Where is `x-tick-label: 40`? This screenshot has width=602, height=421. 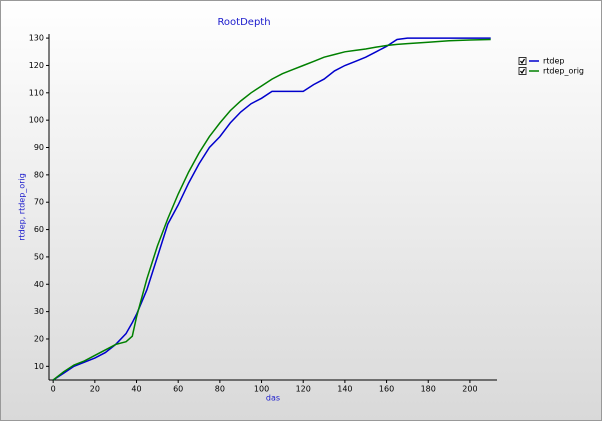
x-tick-label: 40 is located at coordinates (136, 389).